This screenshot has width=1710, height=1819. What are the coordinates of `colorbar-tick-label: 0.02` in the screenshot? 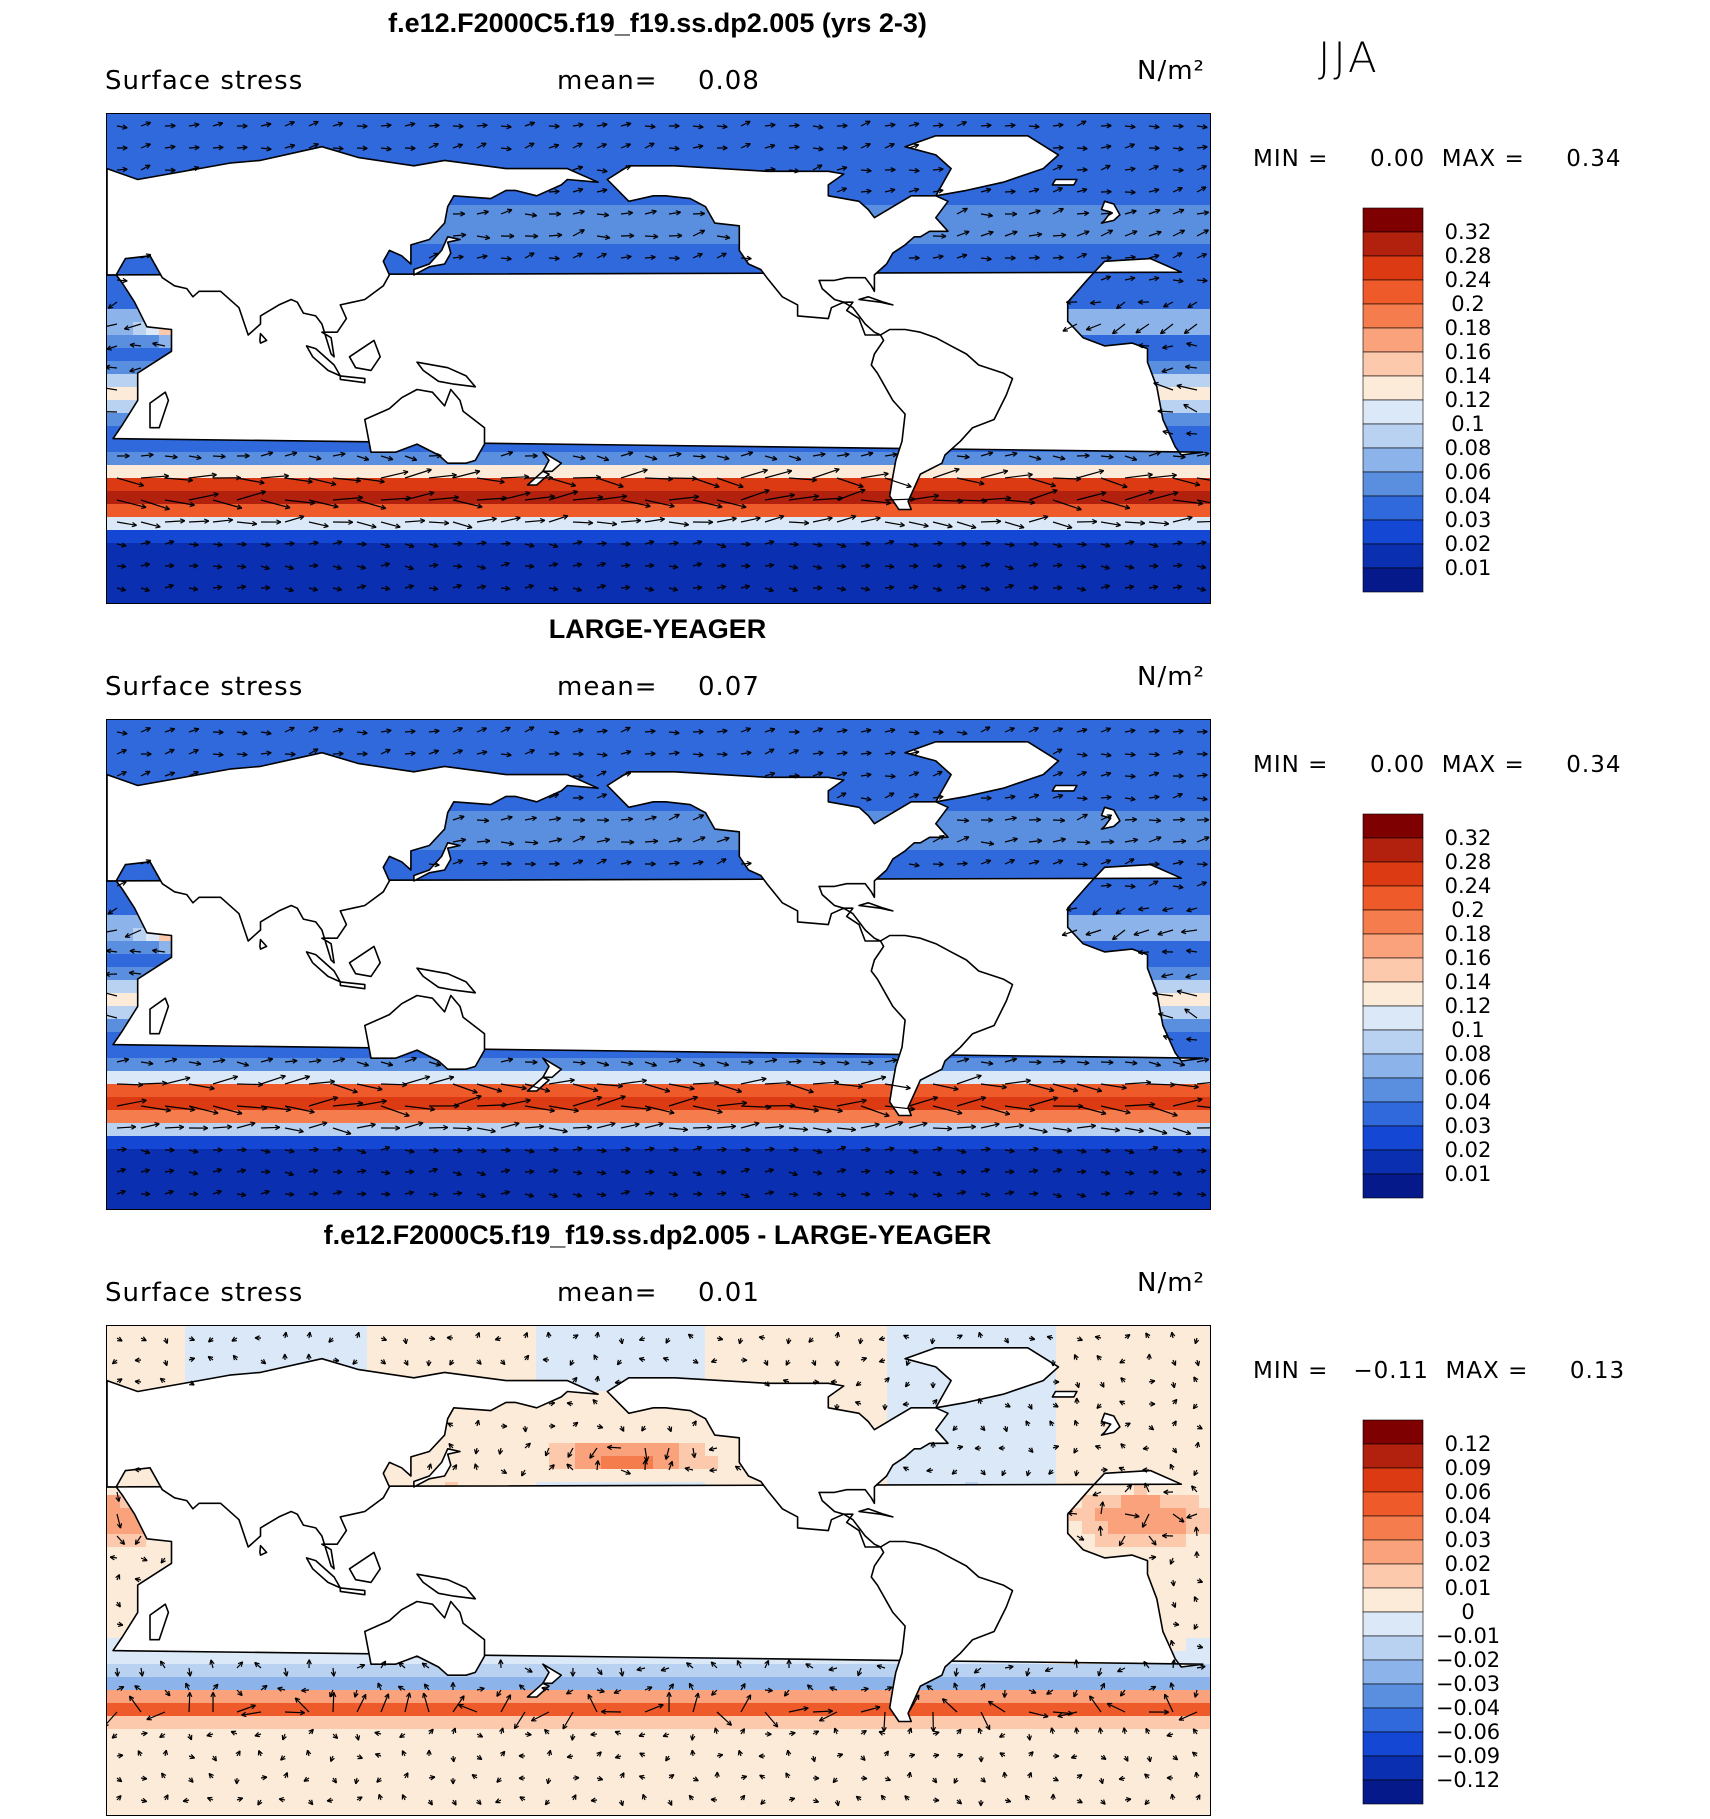 It's located at (1468, 544).